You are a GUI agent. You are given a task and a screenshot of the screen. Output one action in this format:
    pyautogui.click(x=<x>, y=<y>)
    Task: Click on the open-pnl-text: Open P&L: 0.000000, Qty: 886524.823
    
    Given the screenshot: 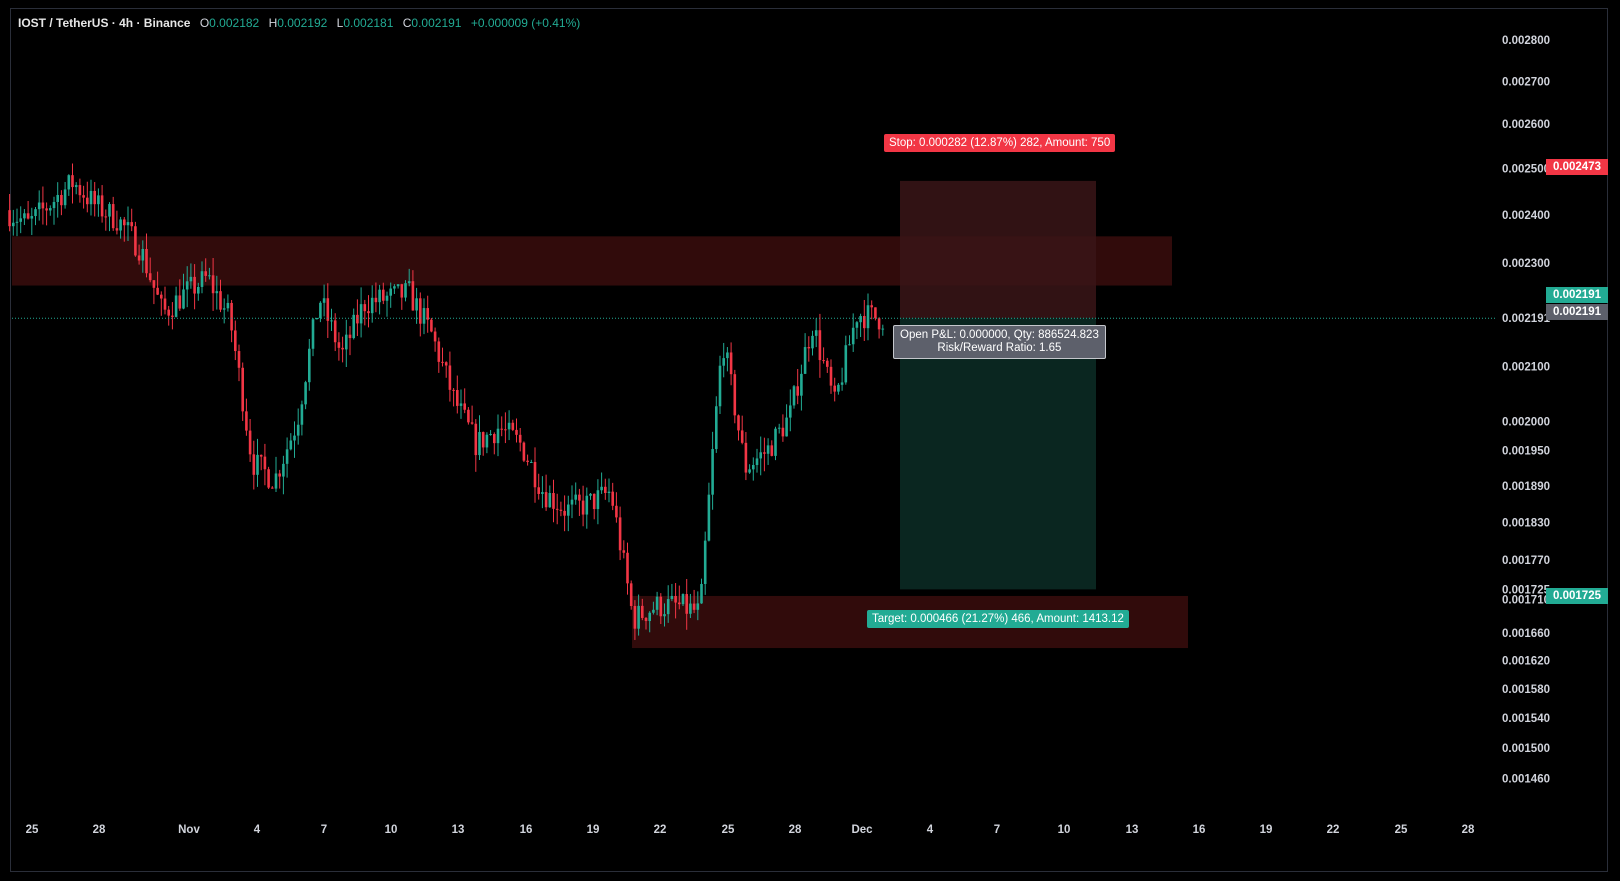 What is the action you would take?
    pyautogui.click(x=999, y=335)
    